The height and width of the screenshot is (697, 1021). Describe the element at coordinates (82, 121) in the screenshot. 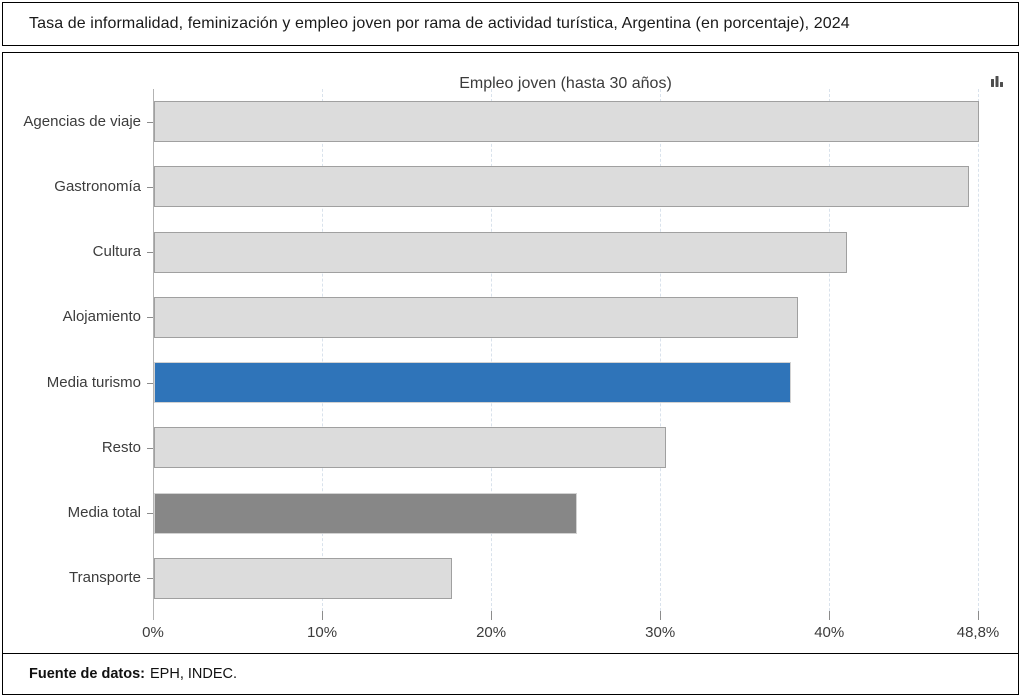

I see `category-label: Agencias de viaje` at that location.